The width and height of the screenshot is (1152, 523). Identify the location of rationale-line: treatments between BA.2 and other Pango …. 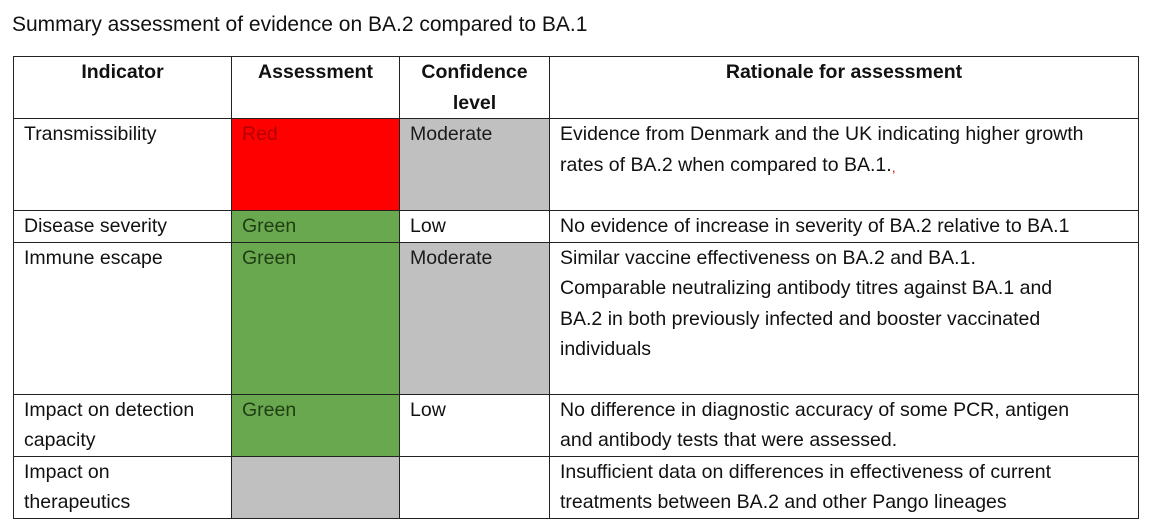
(783, 502).